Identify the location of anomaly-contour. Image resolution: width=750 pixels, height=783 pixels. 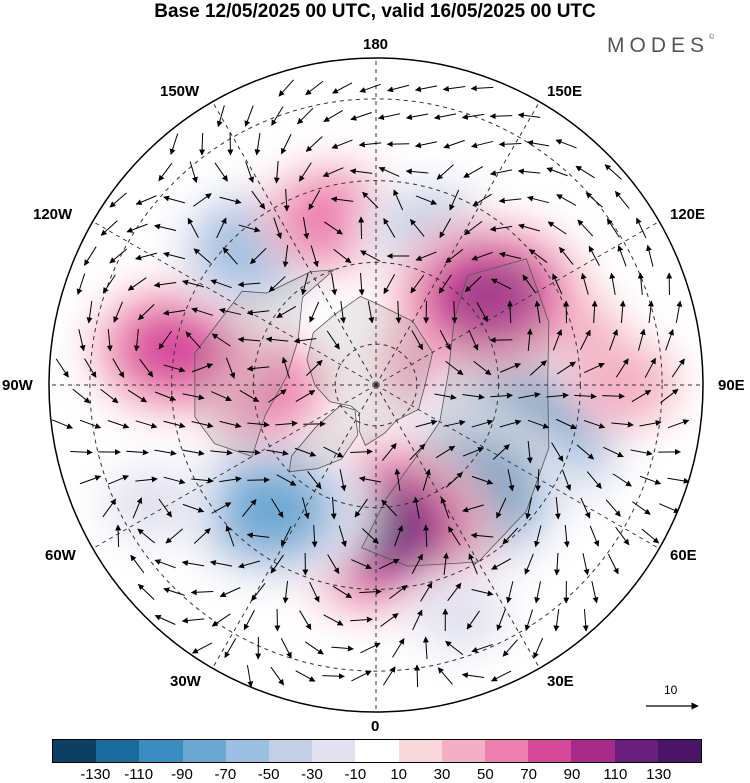
(175, 349).